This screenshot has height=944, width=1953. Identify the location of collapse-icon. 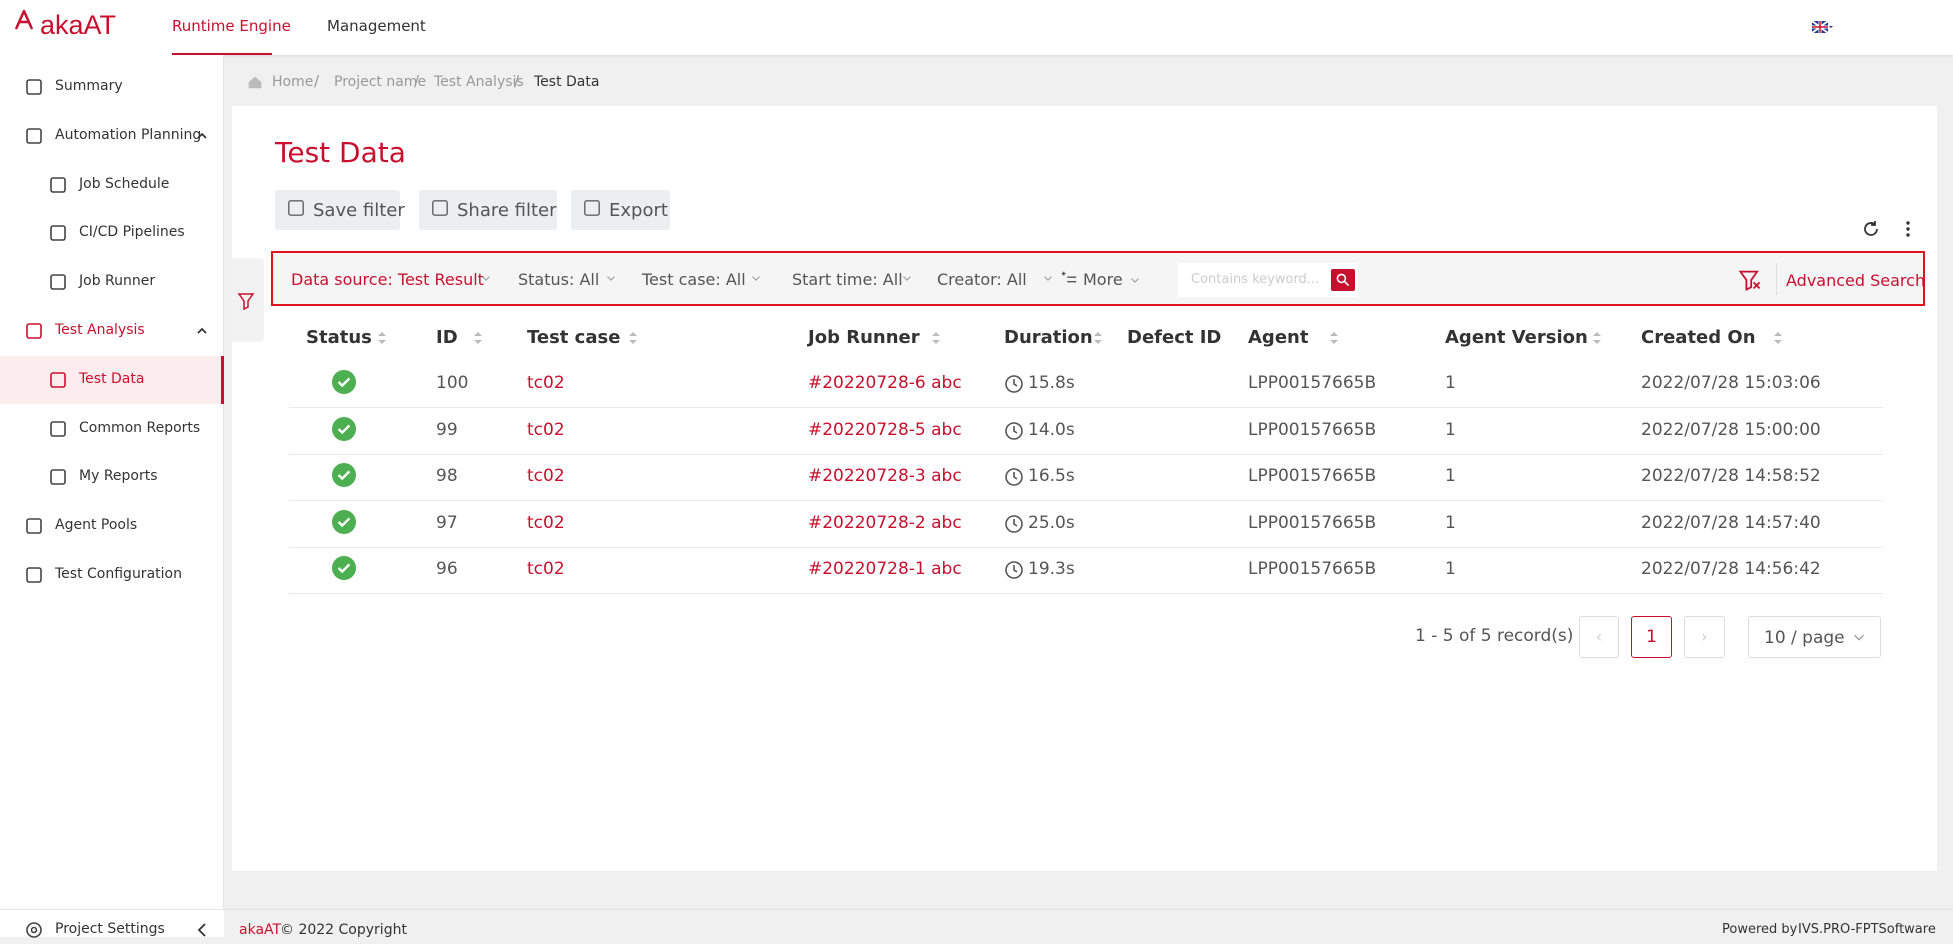
(202, 932).